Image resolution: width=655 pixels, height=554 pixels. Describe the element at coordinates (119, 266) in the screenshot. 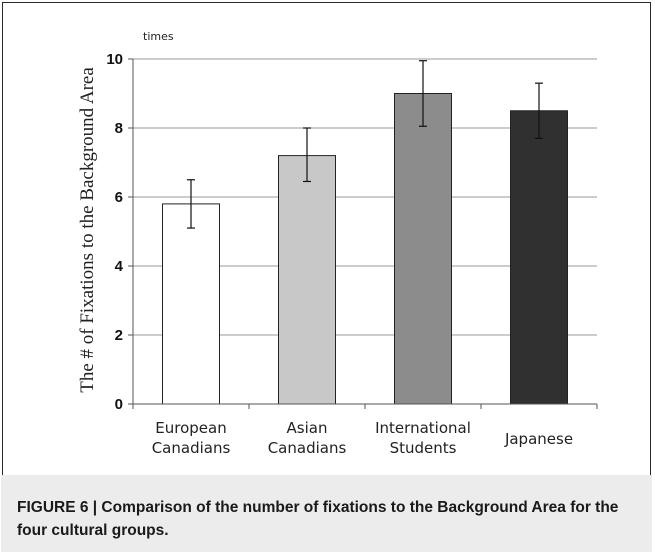

I see `y-tick-label: 4` at that location.